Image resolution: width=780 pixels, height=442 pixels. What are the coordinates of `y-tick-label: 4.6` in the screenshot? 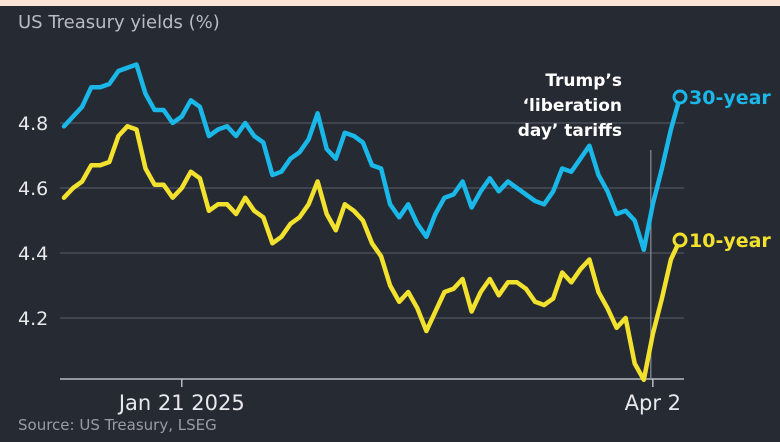 It's located at (33, 189).